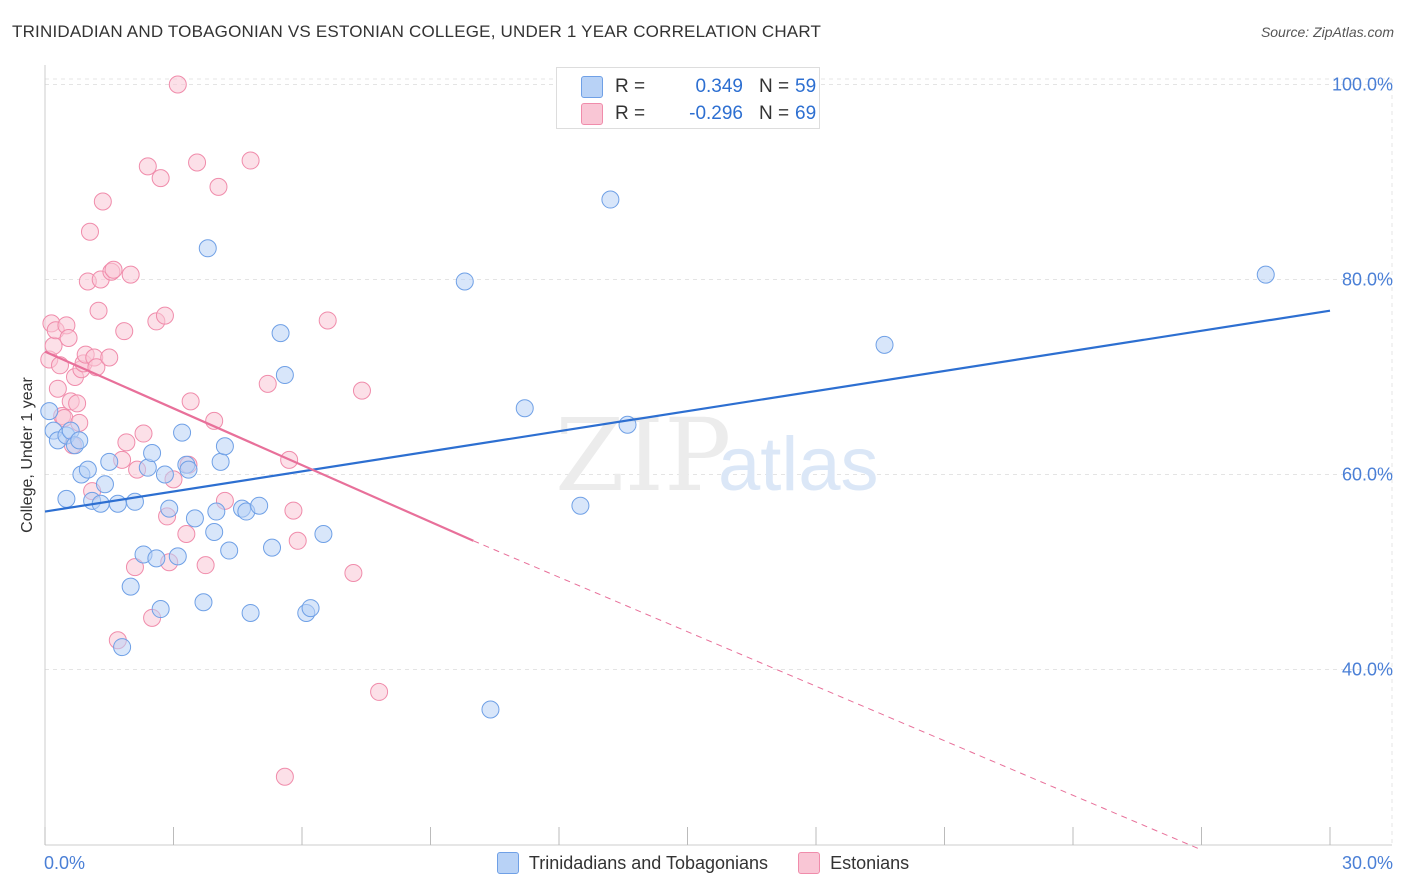  I want to click on bottom-legend: Trinidadians and Tobagonians Estonians, so click(703, 863).